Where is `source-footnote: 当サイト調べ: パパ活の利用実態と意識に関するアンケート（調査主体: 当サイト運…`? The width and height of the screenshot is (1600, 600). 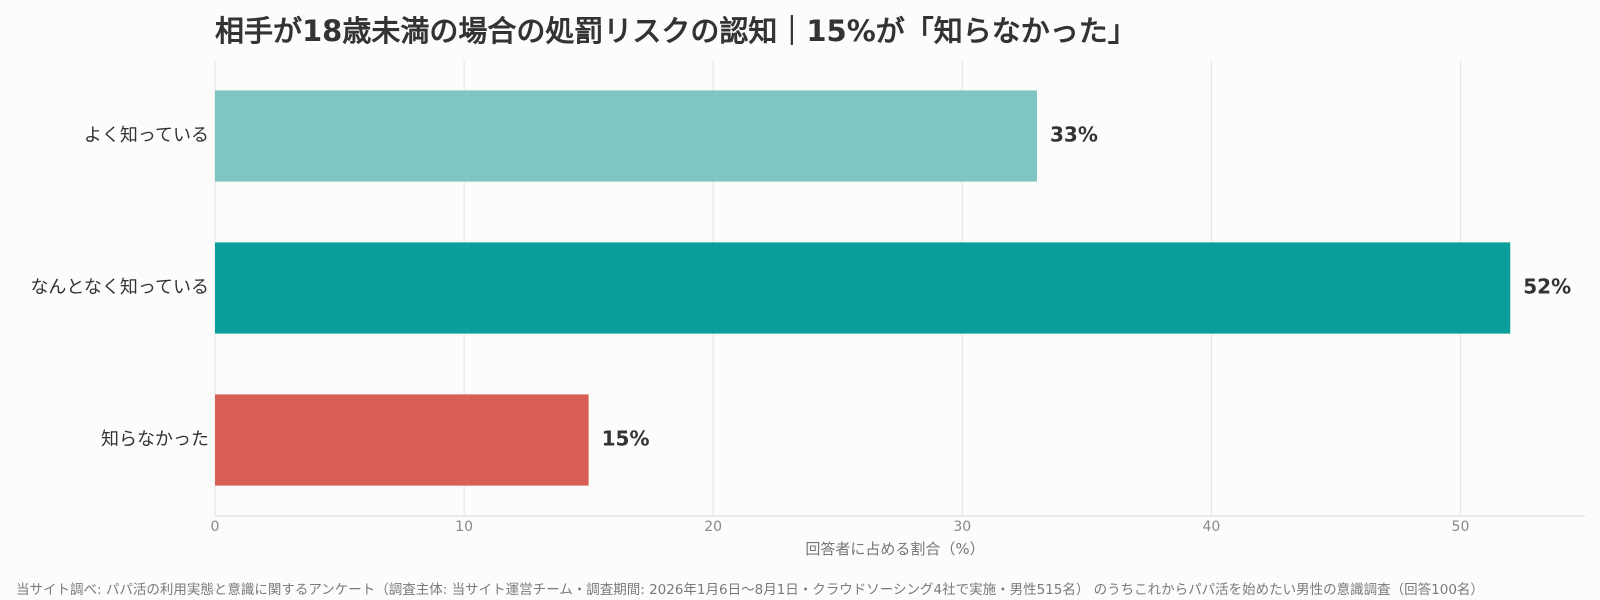 source-footnote: 当サイト調べ: パパ活の利用実態と意識に関するアンケート（調査主体: 当サイト運… is located at coordinates (750, 590).